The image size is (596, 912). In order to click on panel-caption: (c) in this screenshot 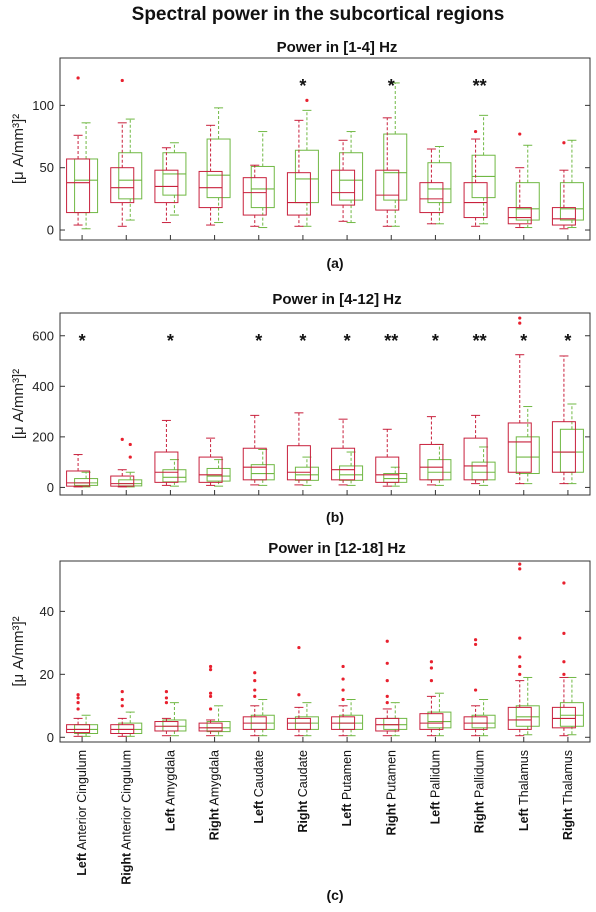, I will do `click(334, 895)`.